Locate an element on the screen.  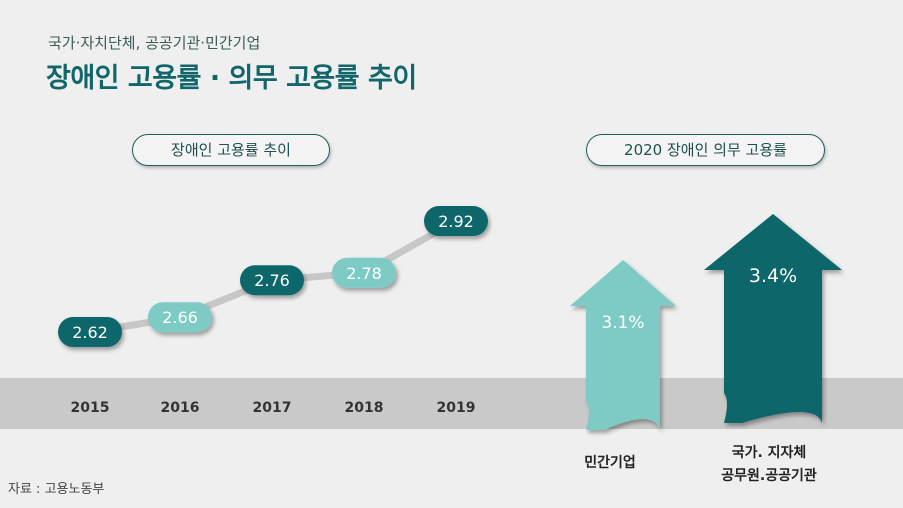
data-point-2015 is located at coordinates (90, 332).